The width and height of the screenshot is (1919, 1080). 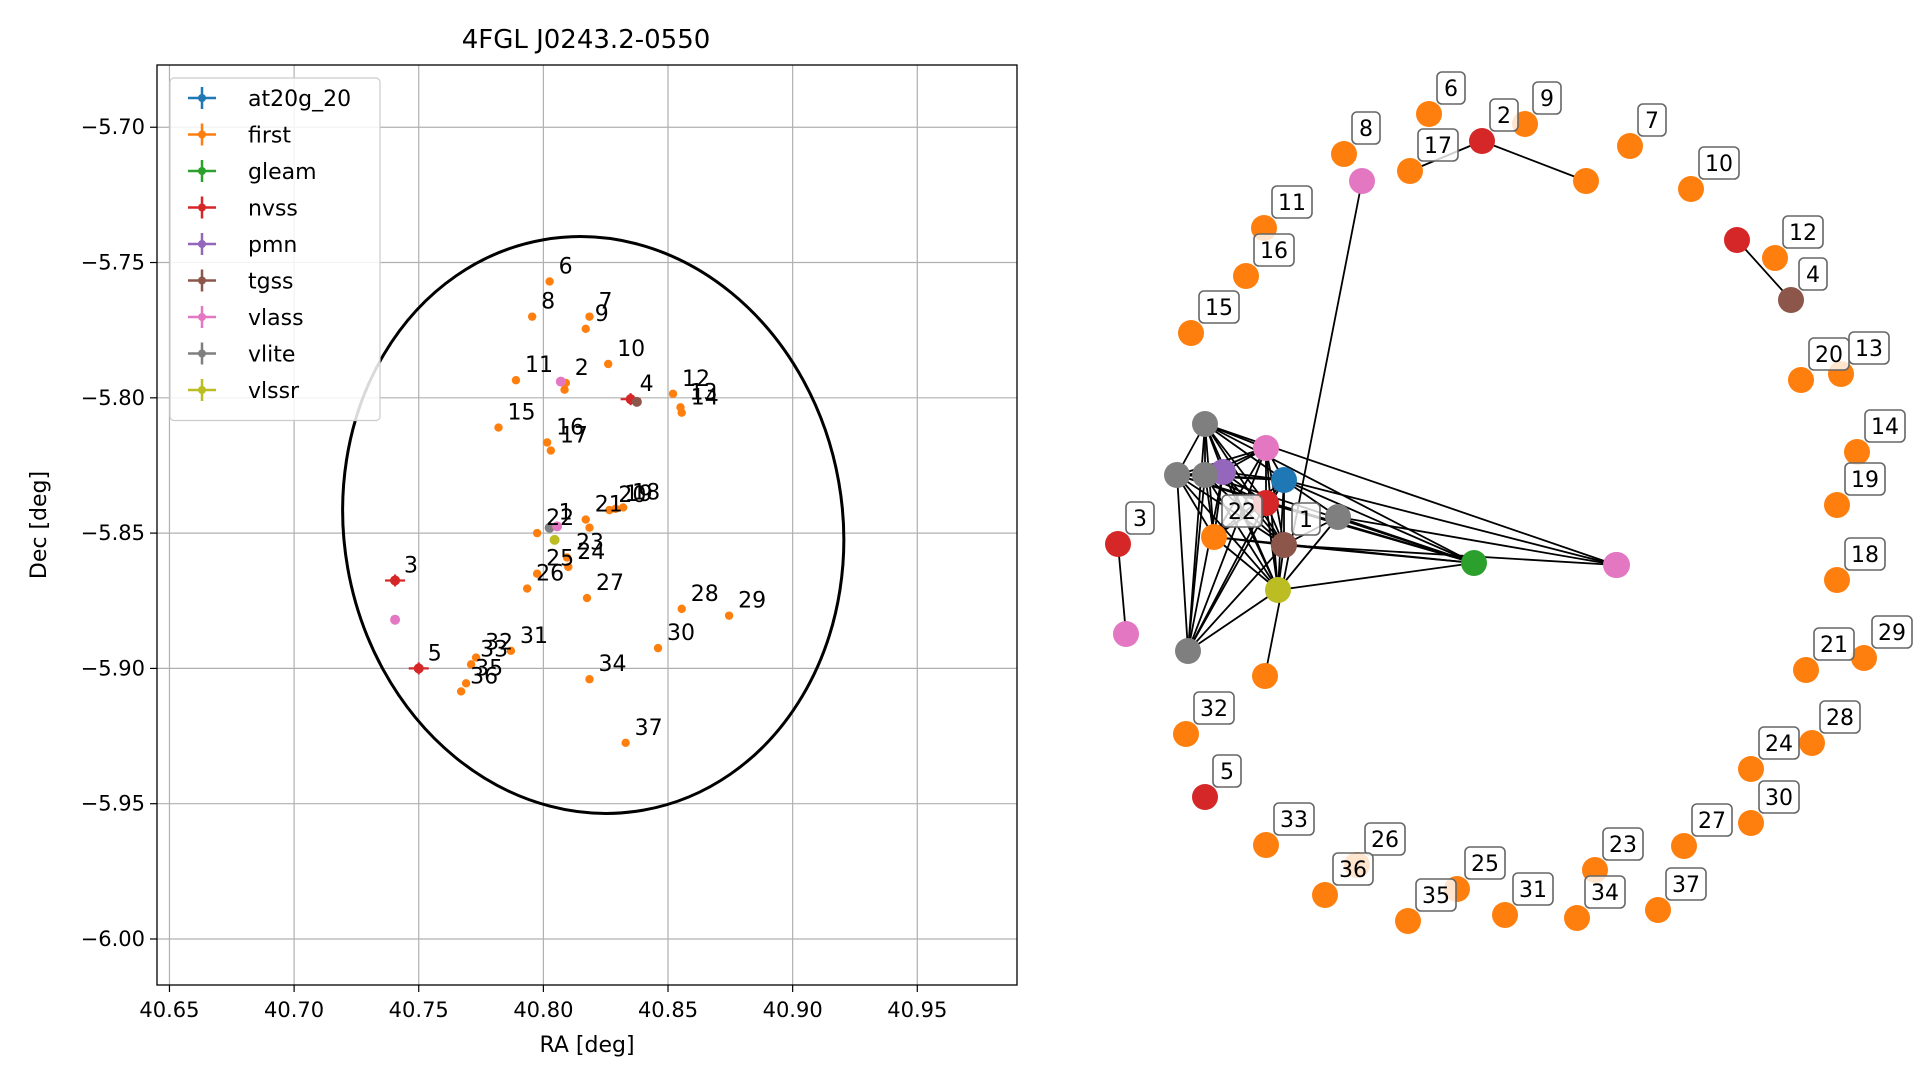 What do you see at coordinates (590, 542) in the screenshot?
I see `point-label: 23` at bounding box center [590, 542].